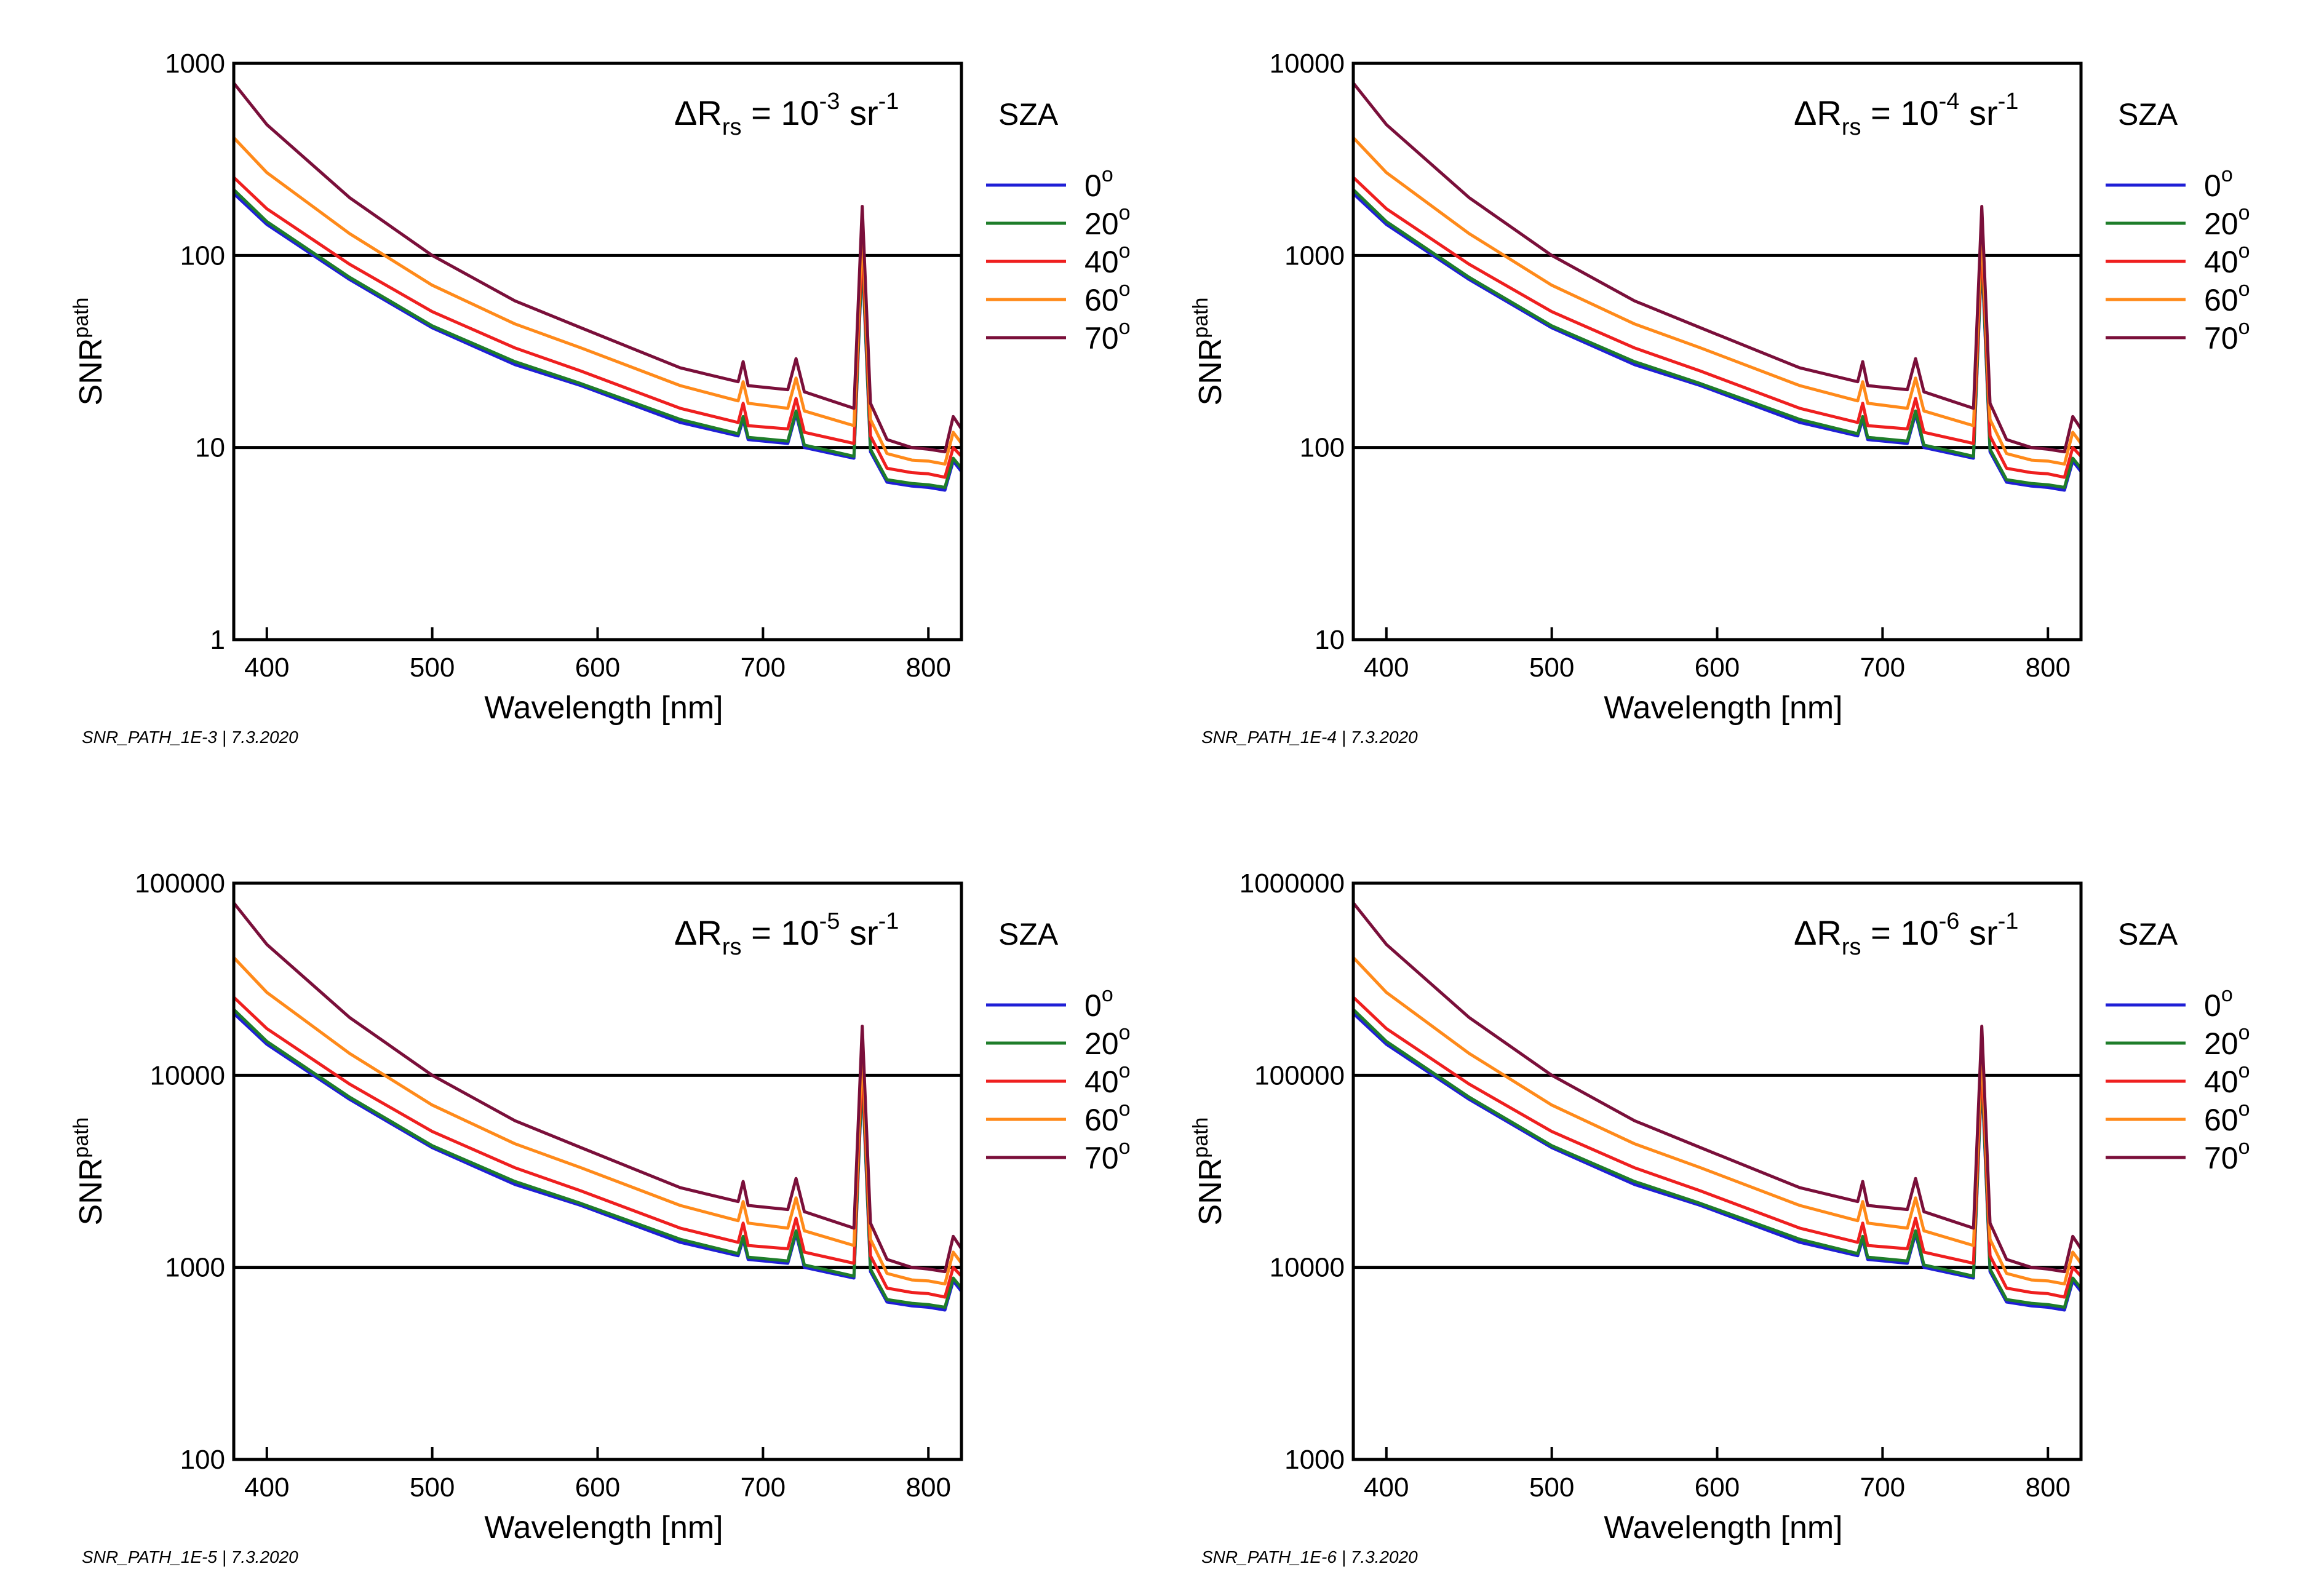 The image size is (2300, 1596). Describe the element at coordinates (1723, 1528) in the screenshot. I see `x-axis-label: Wavelength [nm]` at that location.